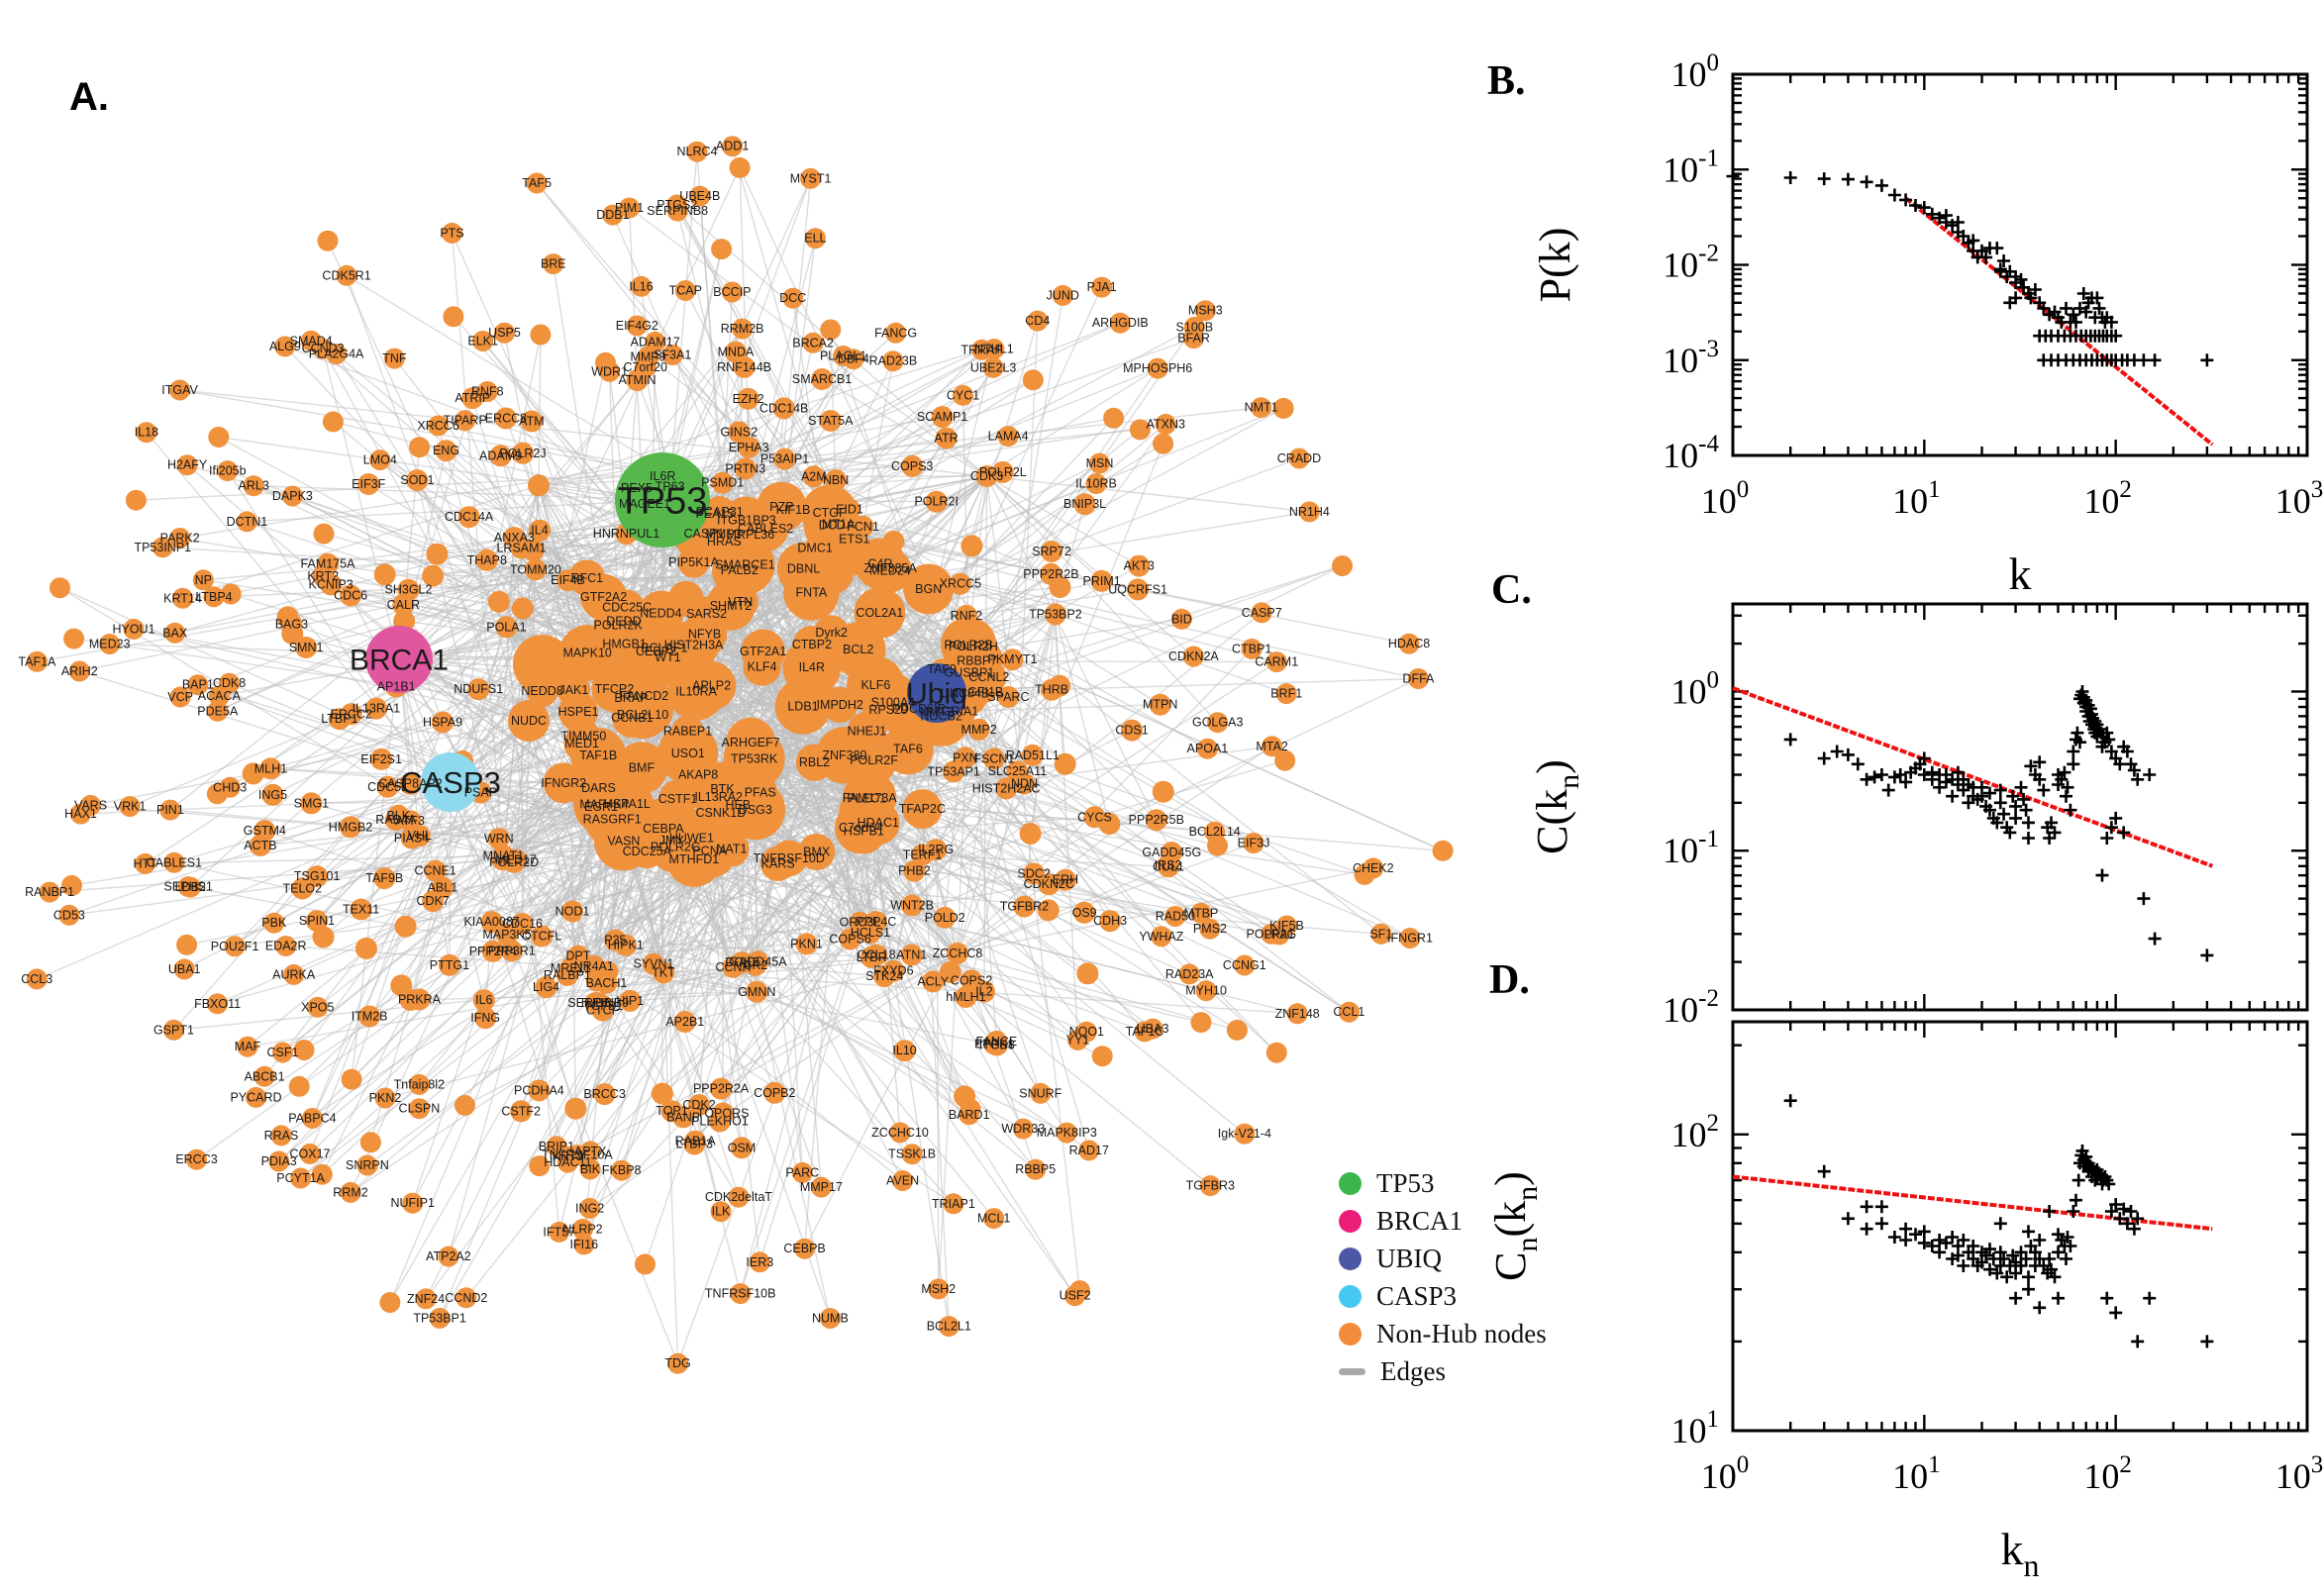 The width and height of the screenshot is (2323, 1596). I want to click on node-label: CASP7, so click(1262, 613).